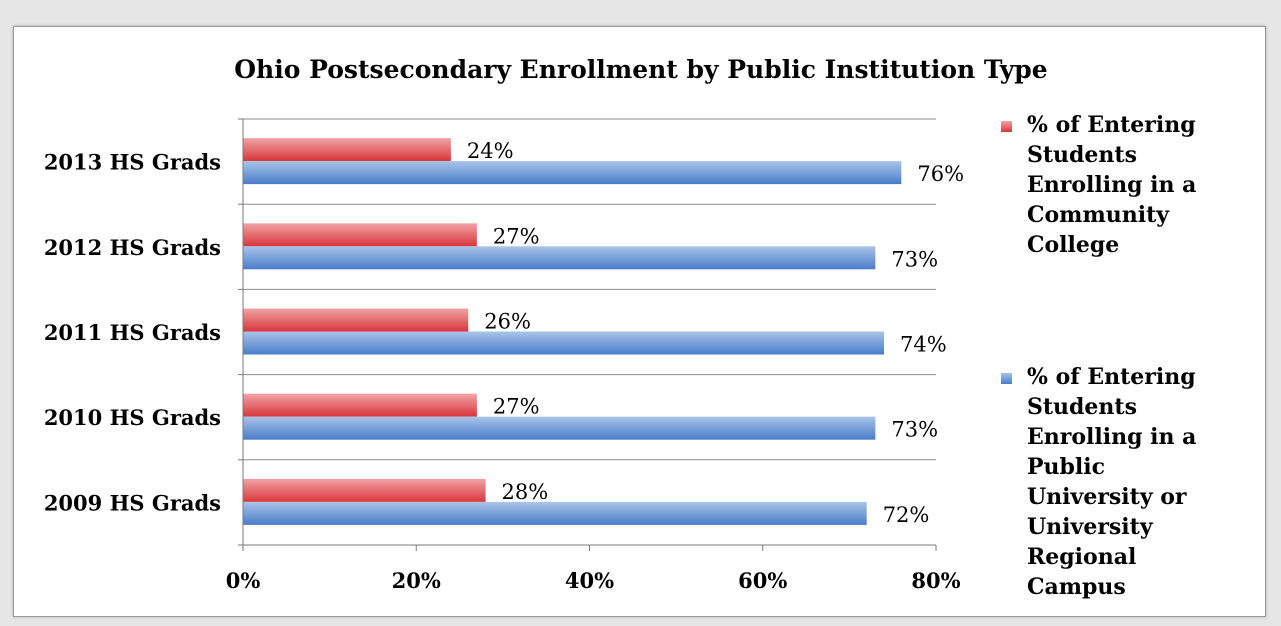 The height and width of the screenshot is (626, 1281). Describe the element at coordinates (507, 322) in the screenshot. I see `data-label: 26%` at that location.